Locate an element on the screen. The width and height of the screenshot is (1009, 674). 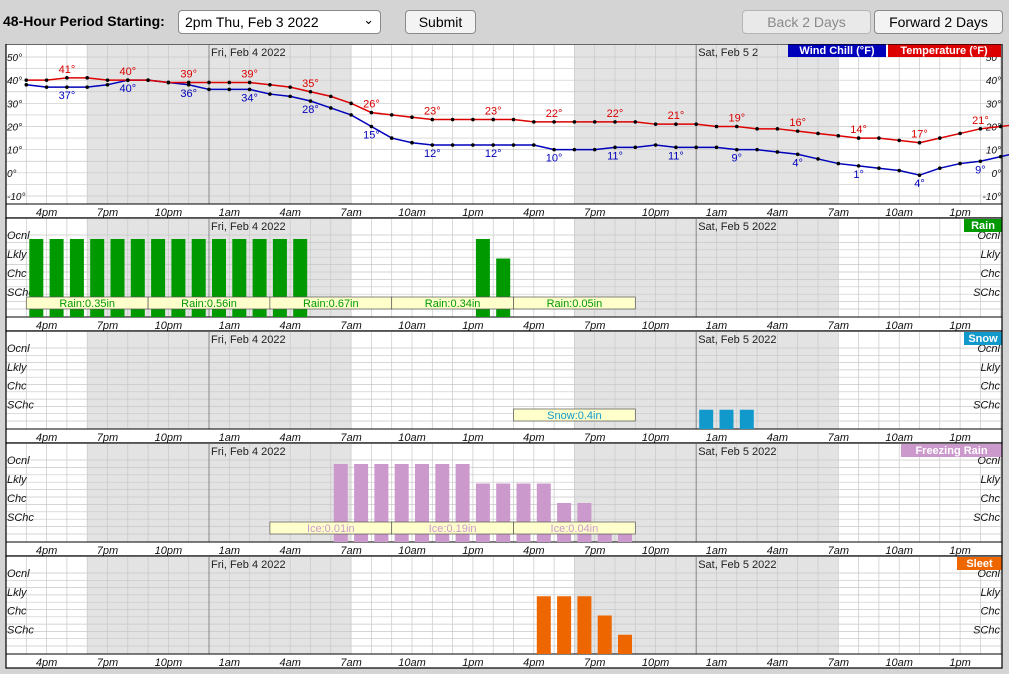
y-tick-label-left: 30° is located at coordinates (14, 104).